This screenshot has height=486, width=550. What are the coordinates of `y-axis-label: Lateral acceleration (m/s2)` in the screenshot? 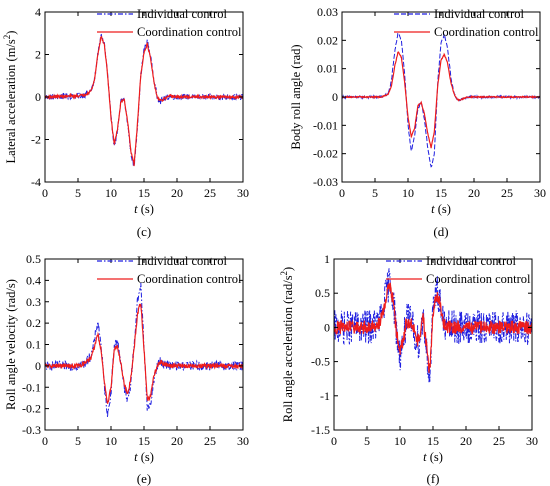 It's located at (10, 97).